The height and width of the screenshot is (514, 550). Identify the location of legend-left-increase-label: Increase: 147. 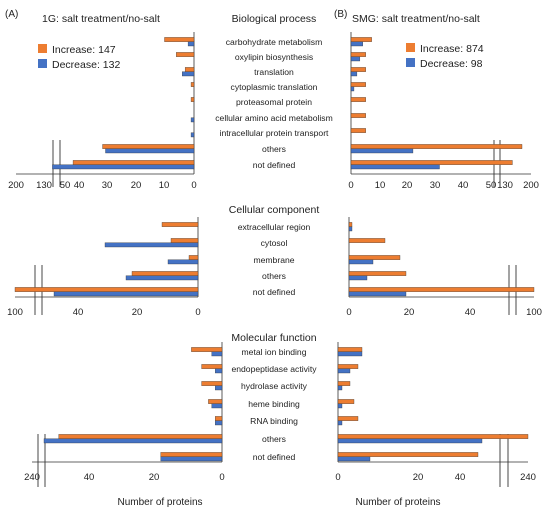
(84, 50).